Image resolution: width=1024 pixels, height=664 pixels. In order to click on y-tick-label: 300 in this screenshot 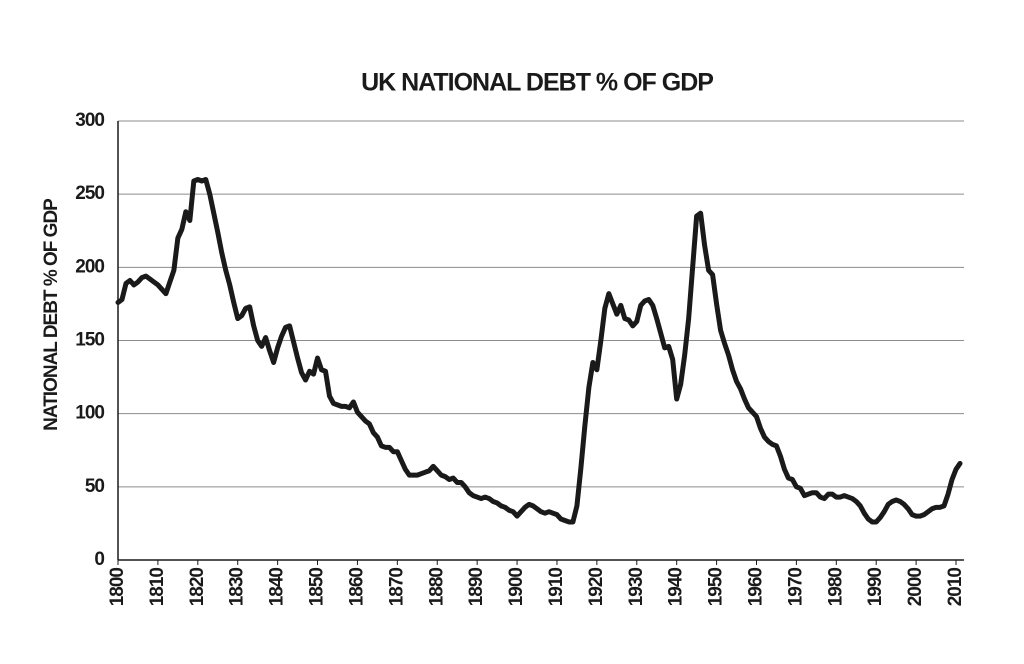, I will do `click(89, 120)`.